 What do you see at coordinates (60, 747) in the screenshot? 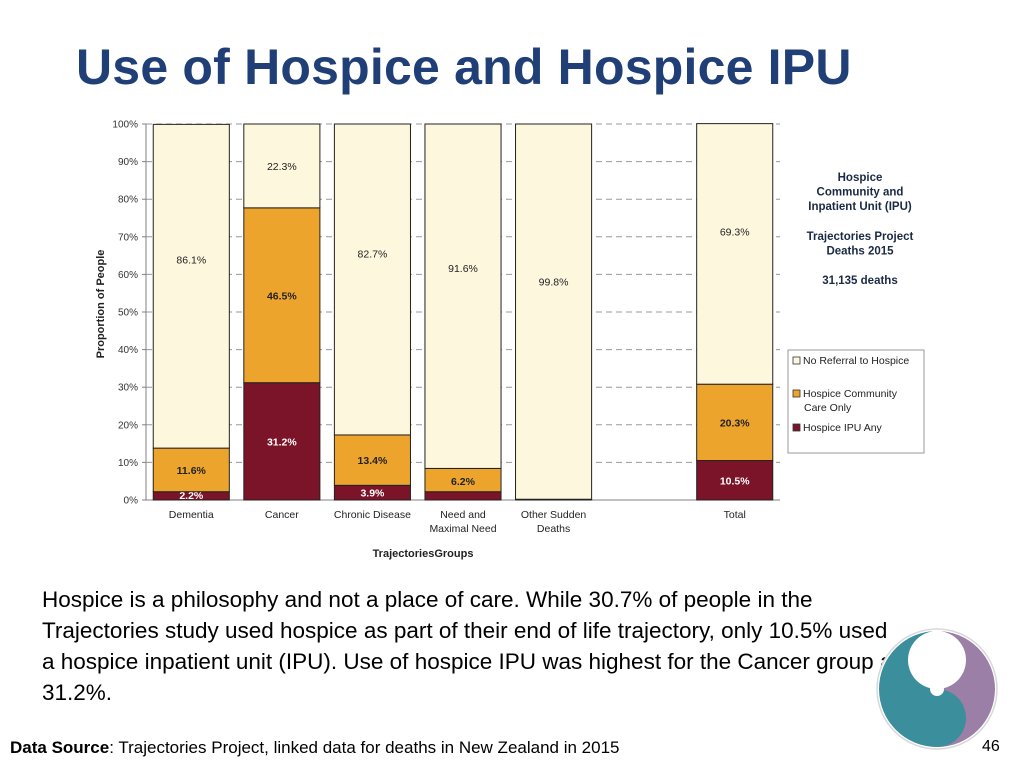
I see `data-source-label: Data Source` at bounding box center [60, 747].